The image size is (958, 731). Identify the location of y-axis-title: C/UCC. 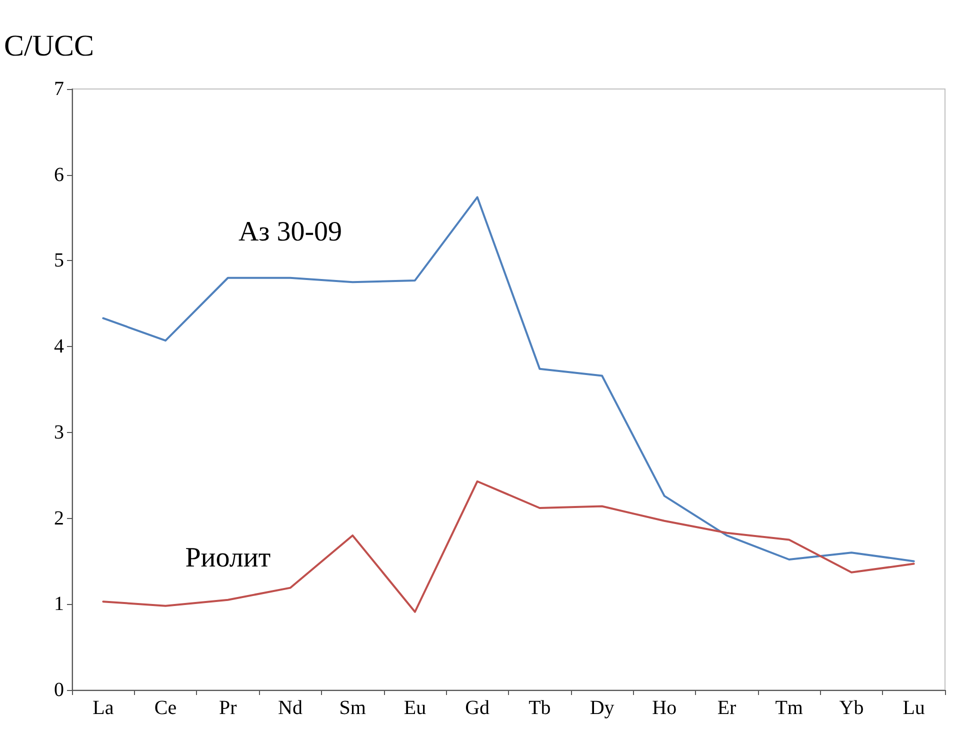
(49, 46).